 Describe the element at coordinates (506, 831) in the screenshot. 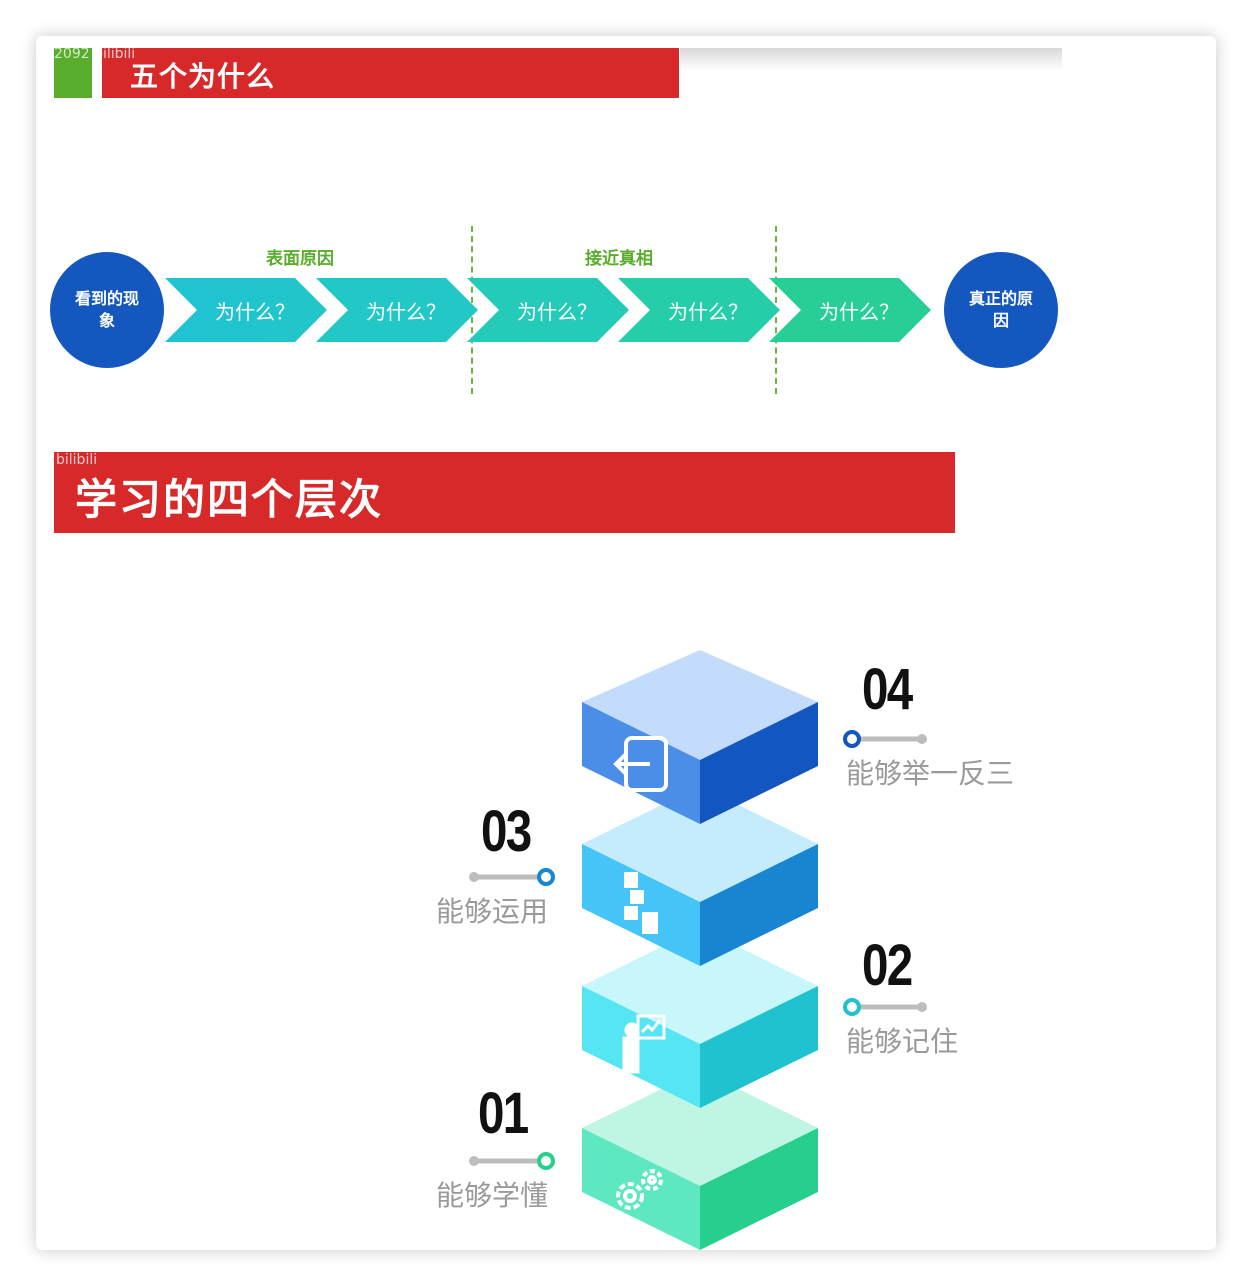

I see `level-number-03: 03` at that location.